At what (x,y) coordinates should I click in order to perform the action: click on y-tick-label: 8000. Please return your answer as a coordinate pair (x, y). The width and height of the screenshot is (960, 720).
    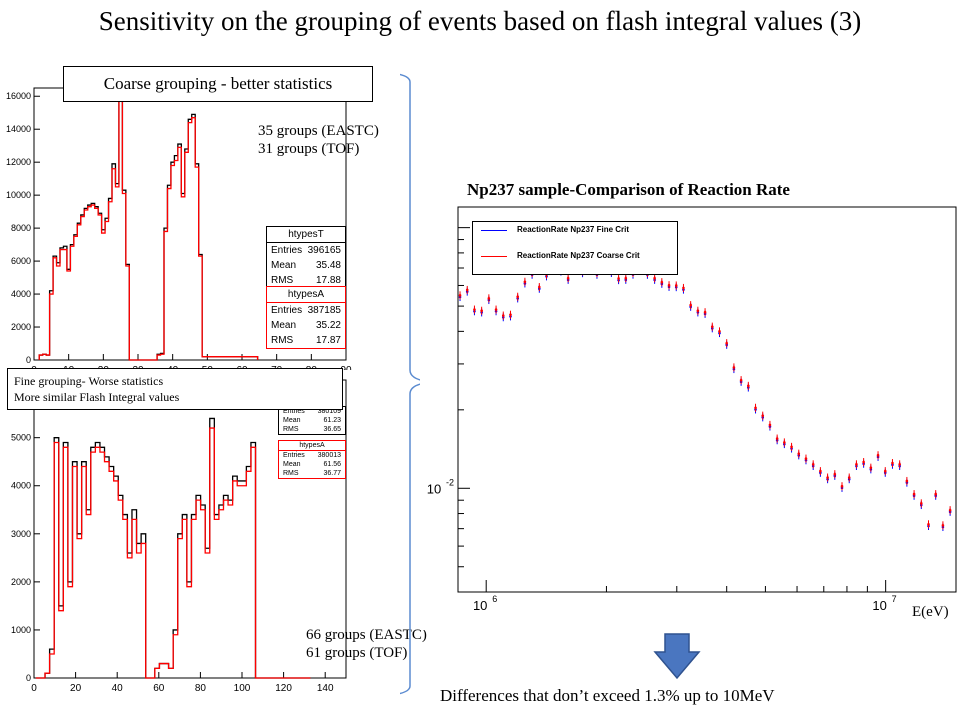
    Looking at the image, I should click on (21, 228).